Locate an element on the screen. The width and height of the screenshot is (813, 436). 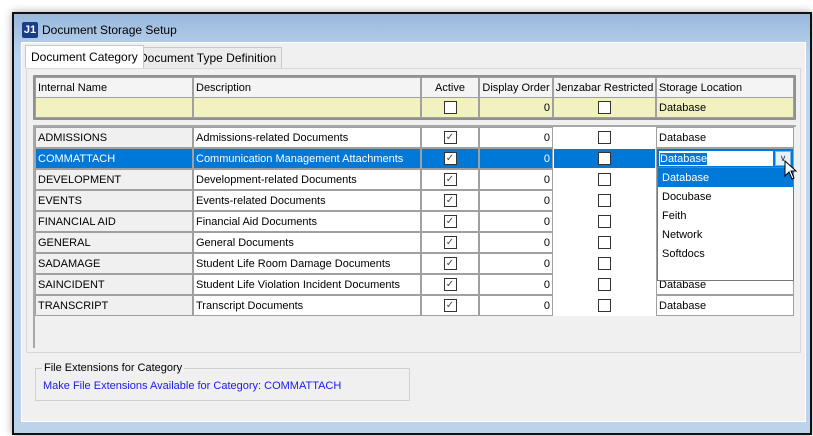
cell-description: Transcript Documents is located at coordinates (307, 305).